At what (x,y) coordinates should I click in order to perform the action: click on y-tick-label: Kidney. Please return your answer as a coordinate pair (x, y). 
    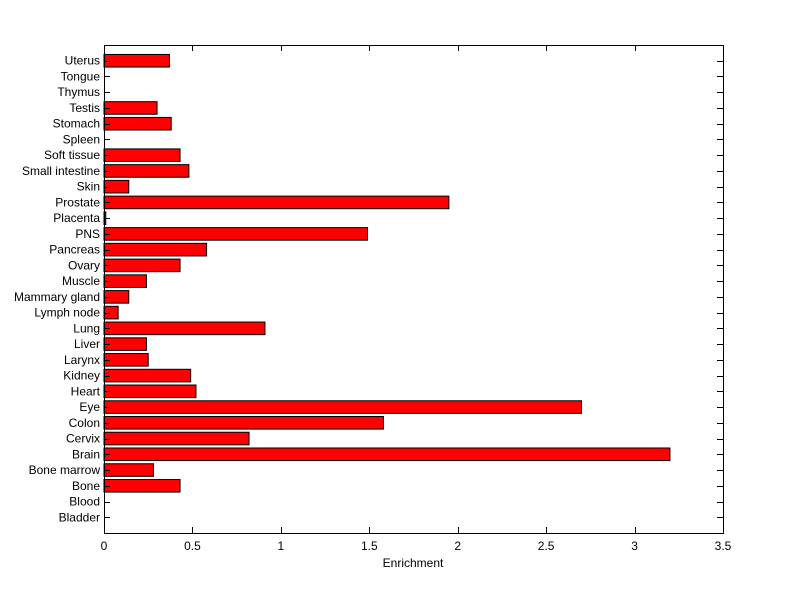
    Looking at the image, I should click on (81, 376).